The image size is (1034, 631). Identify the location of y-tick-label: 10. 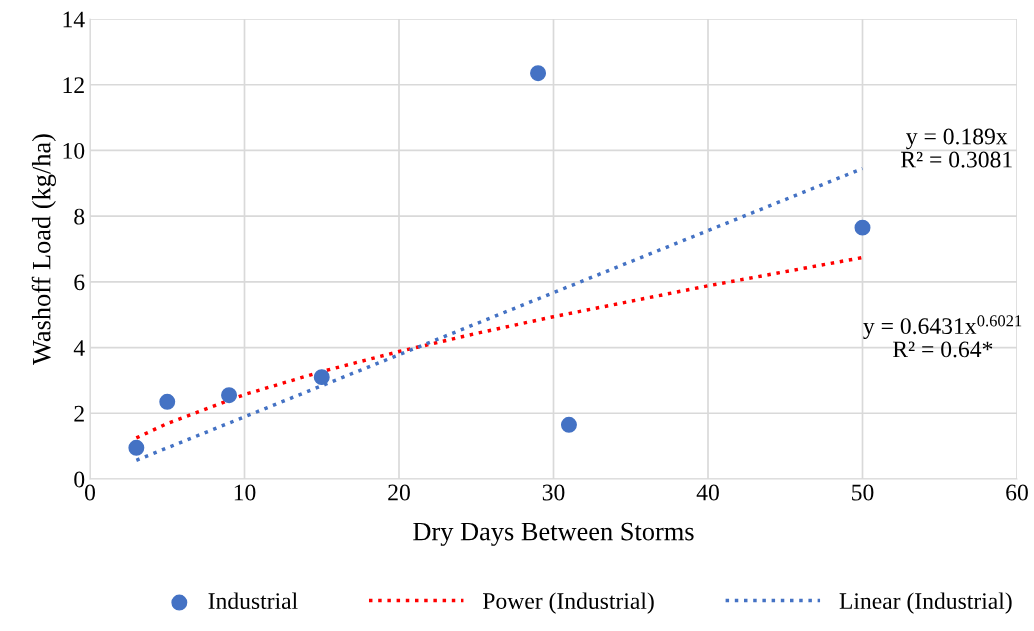
(74, 150).